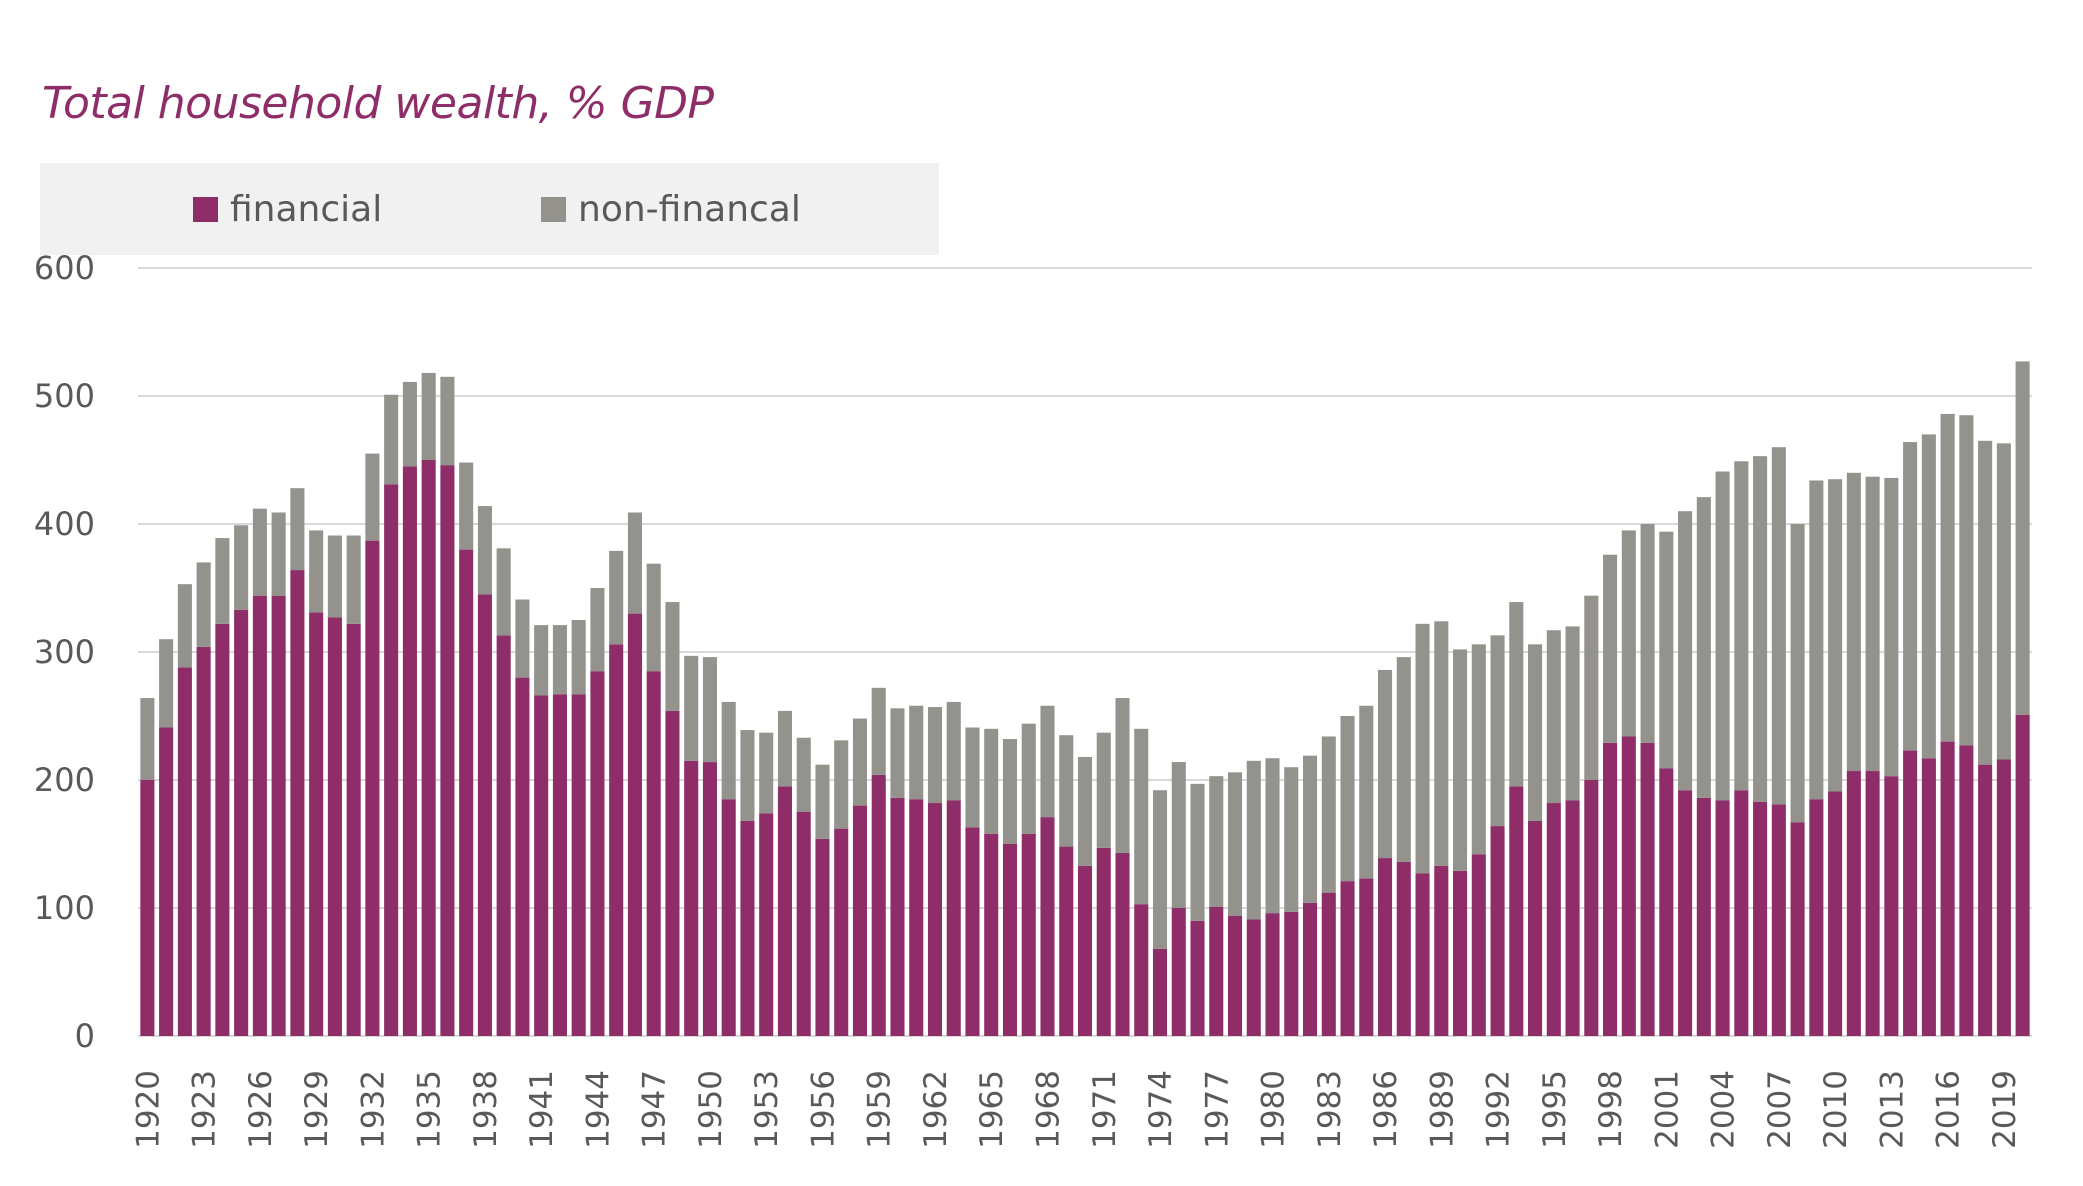  I want to click on x-tick-label-1947: 1947, so click(655, 1109).